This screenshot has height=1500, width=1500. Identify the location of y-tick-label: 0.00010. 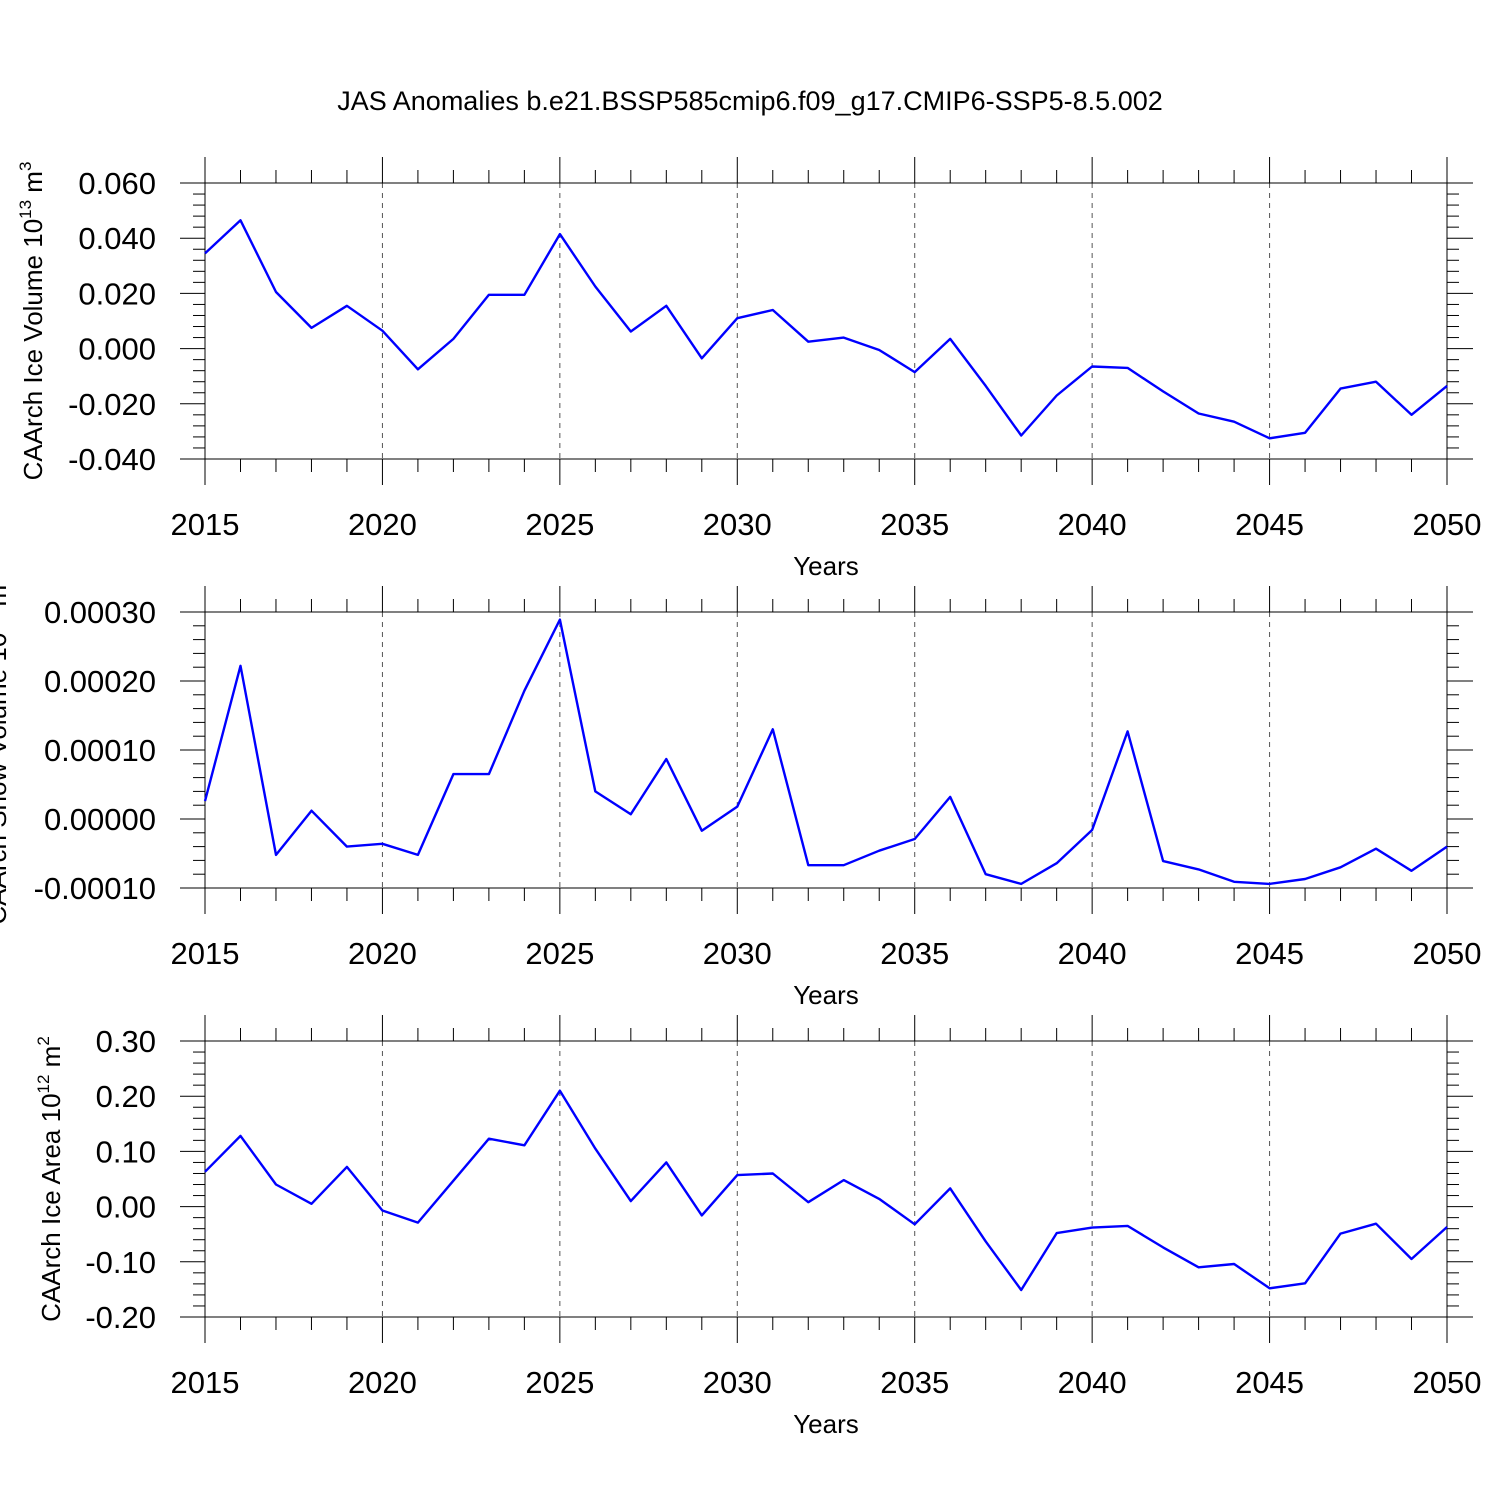
(100, 750).